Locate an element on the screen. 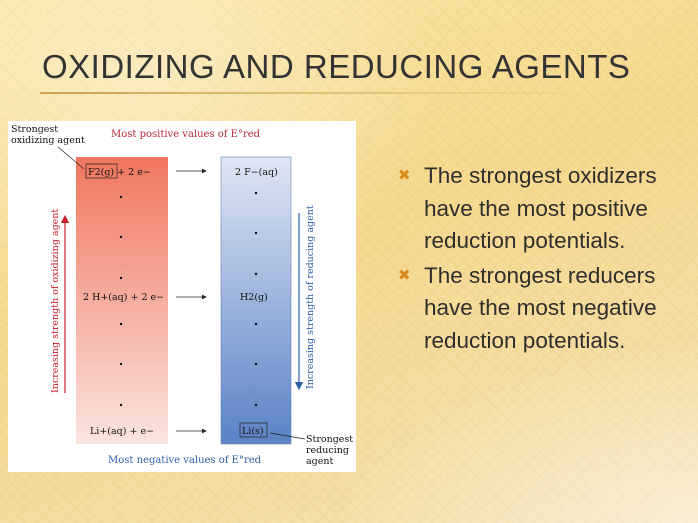  li-box is located at coordinates (253, 430).